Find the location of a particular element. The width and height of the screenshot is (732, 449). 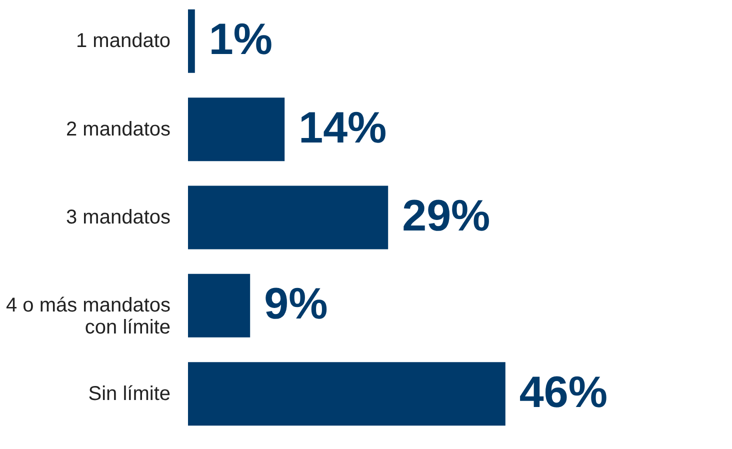

data-label: 9% is located at coordinates (296, 304).